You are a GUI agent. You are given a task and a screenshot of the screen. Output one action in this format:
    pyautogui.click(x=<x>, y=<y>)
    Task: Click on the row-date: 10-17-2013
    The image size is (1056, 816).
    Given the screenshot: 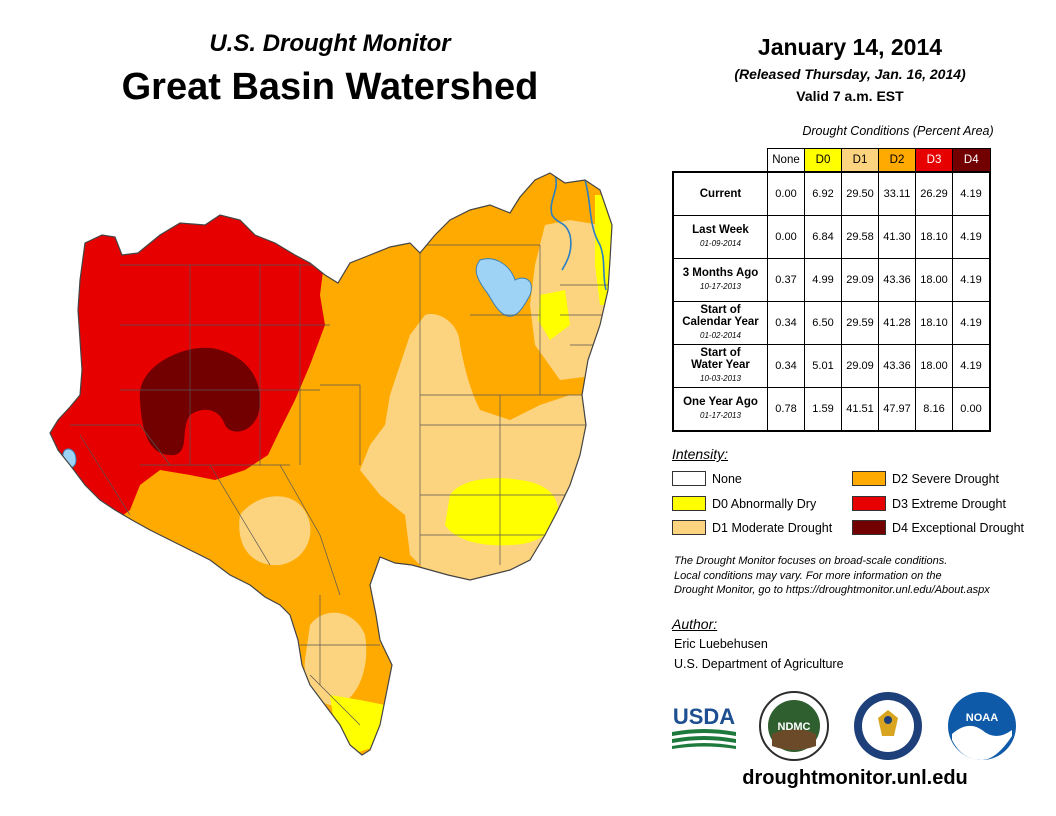 What is the action you would take?
    pyautogui.click(x=720, y=286)
    